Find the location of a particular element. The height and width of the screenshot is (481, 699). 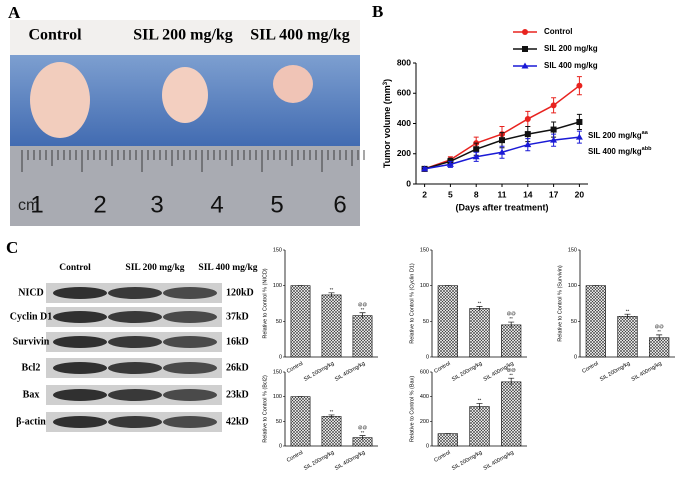

y-tick-label: 400 is located at coordinates (404, 123).